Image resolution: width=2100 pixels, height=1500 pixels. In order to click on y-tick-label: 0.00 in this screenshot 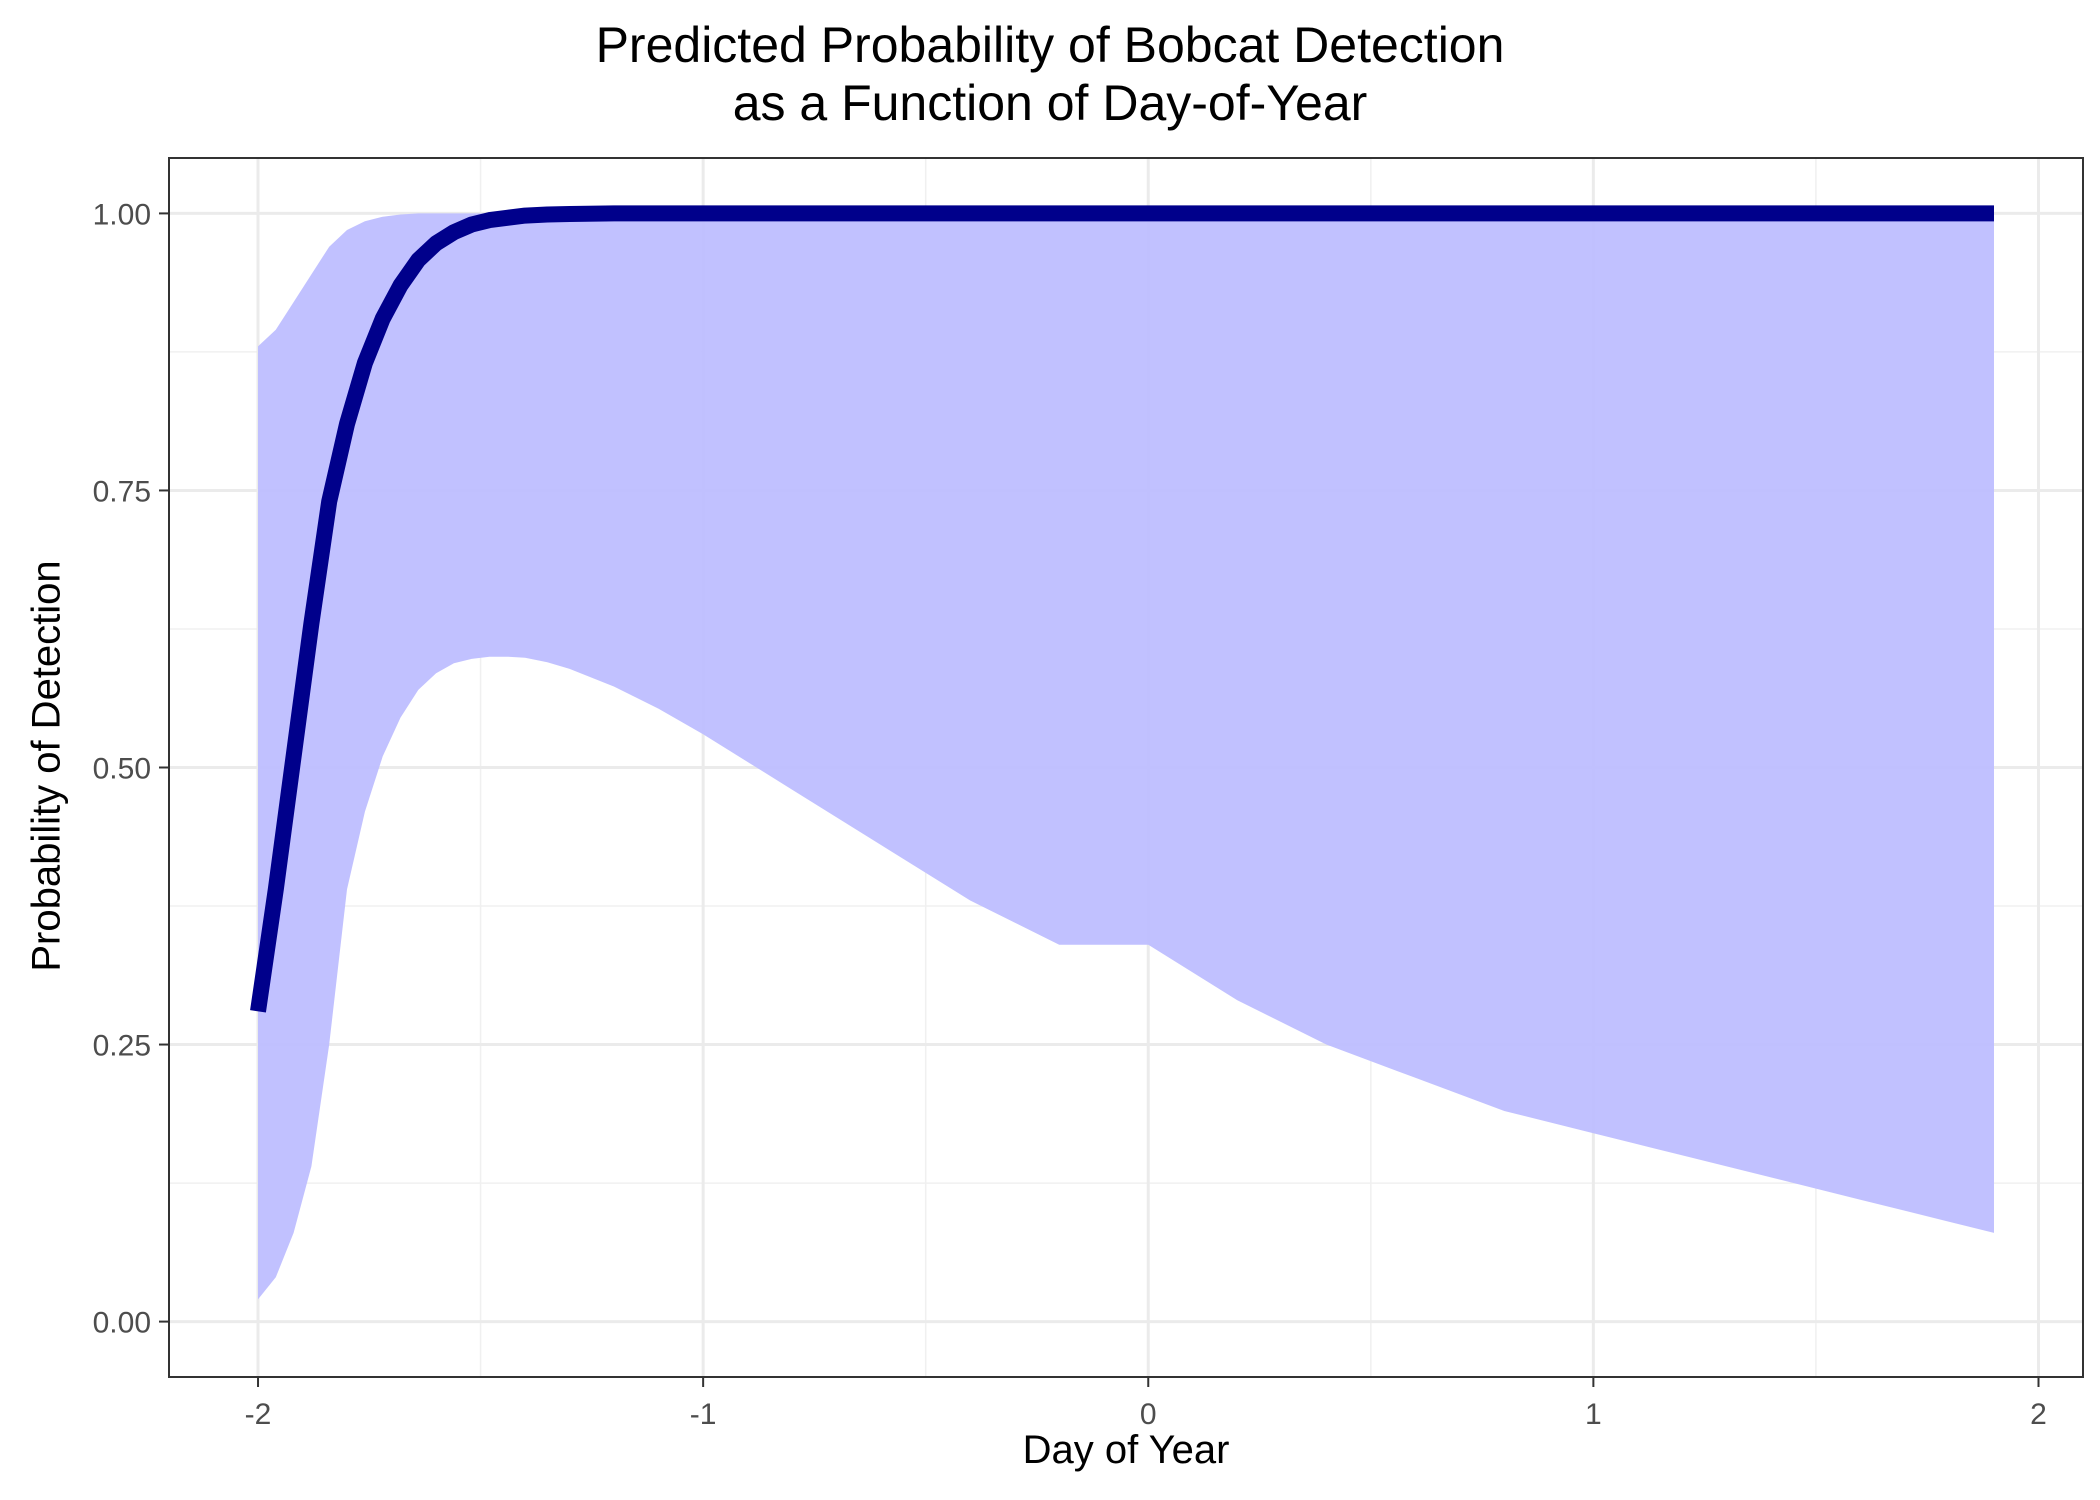, I will do `click(122, 1323)`.